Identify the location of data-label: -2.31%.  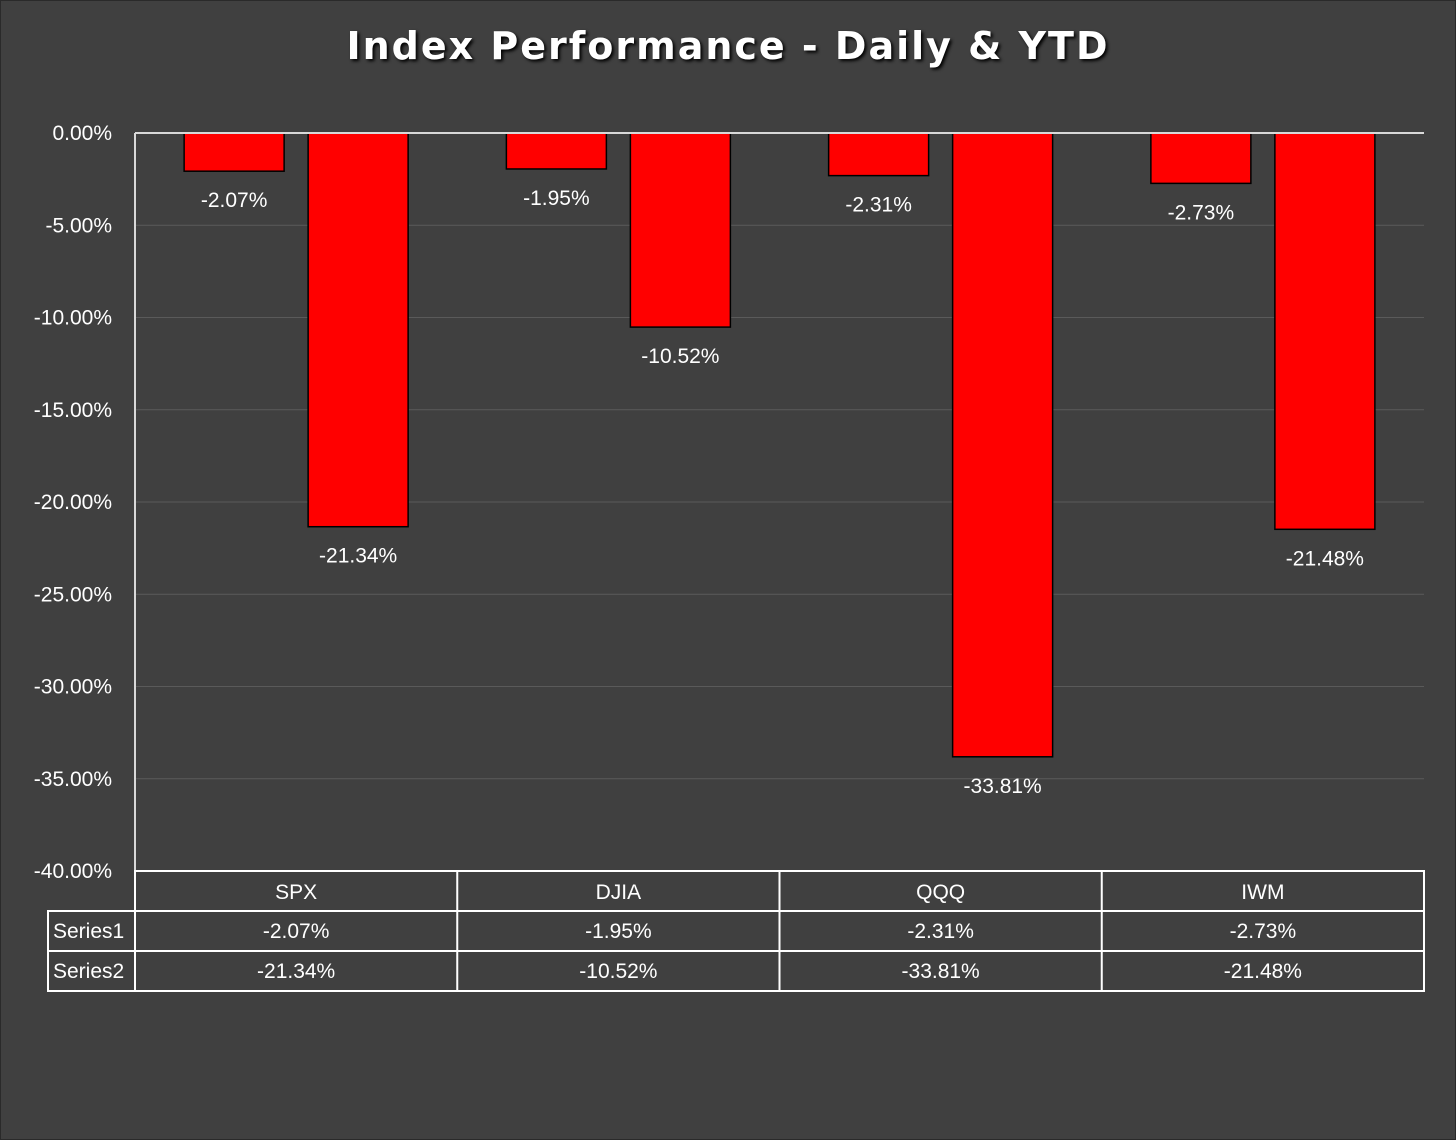
(878, 205).